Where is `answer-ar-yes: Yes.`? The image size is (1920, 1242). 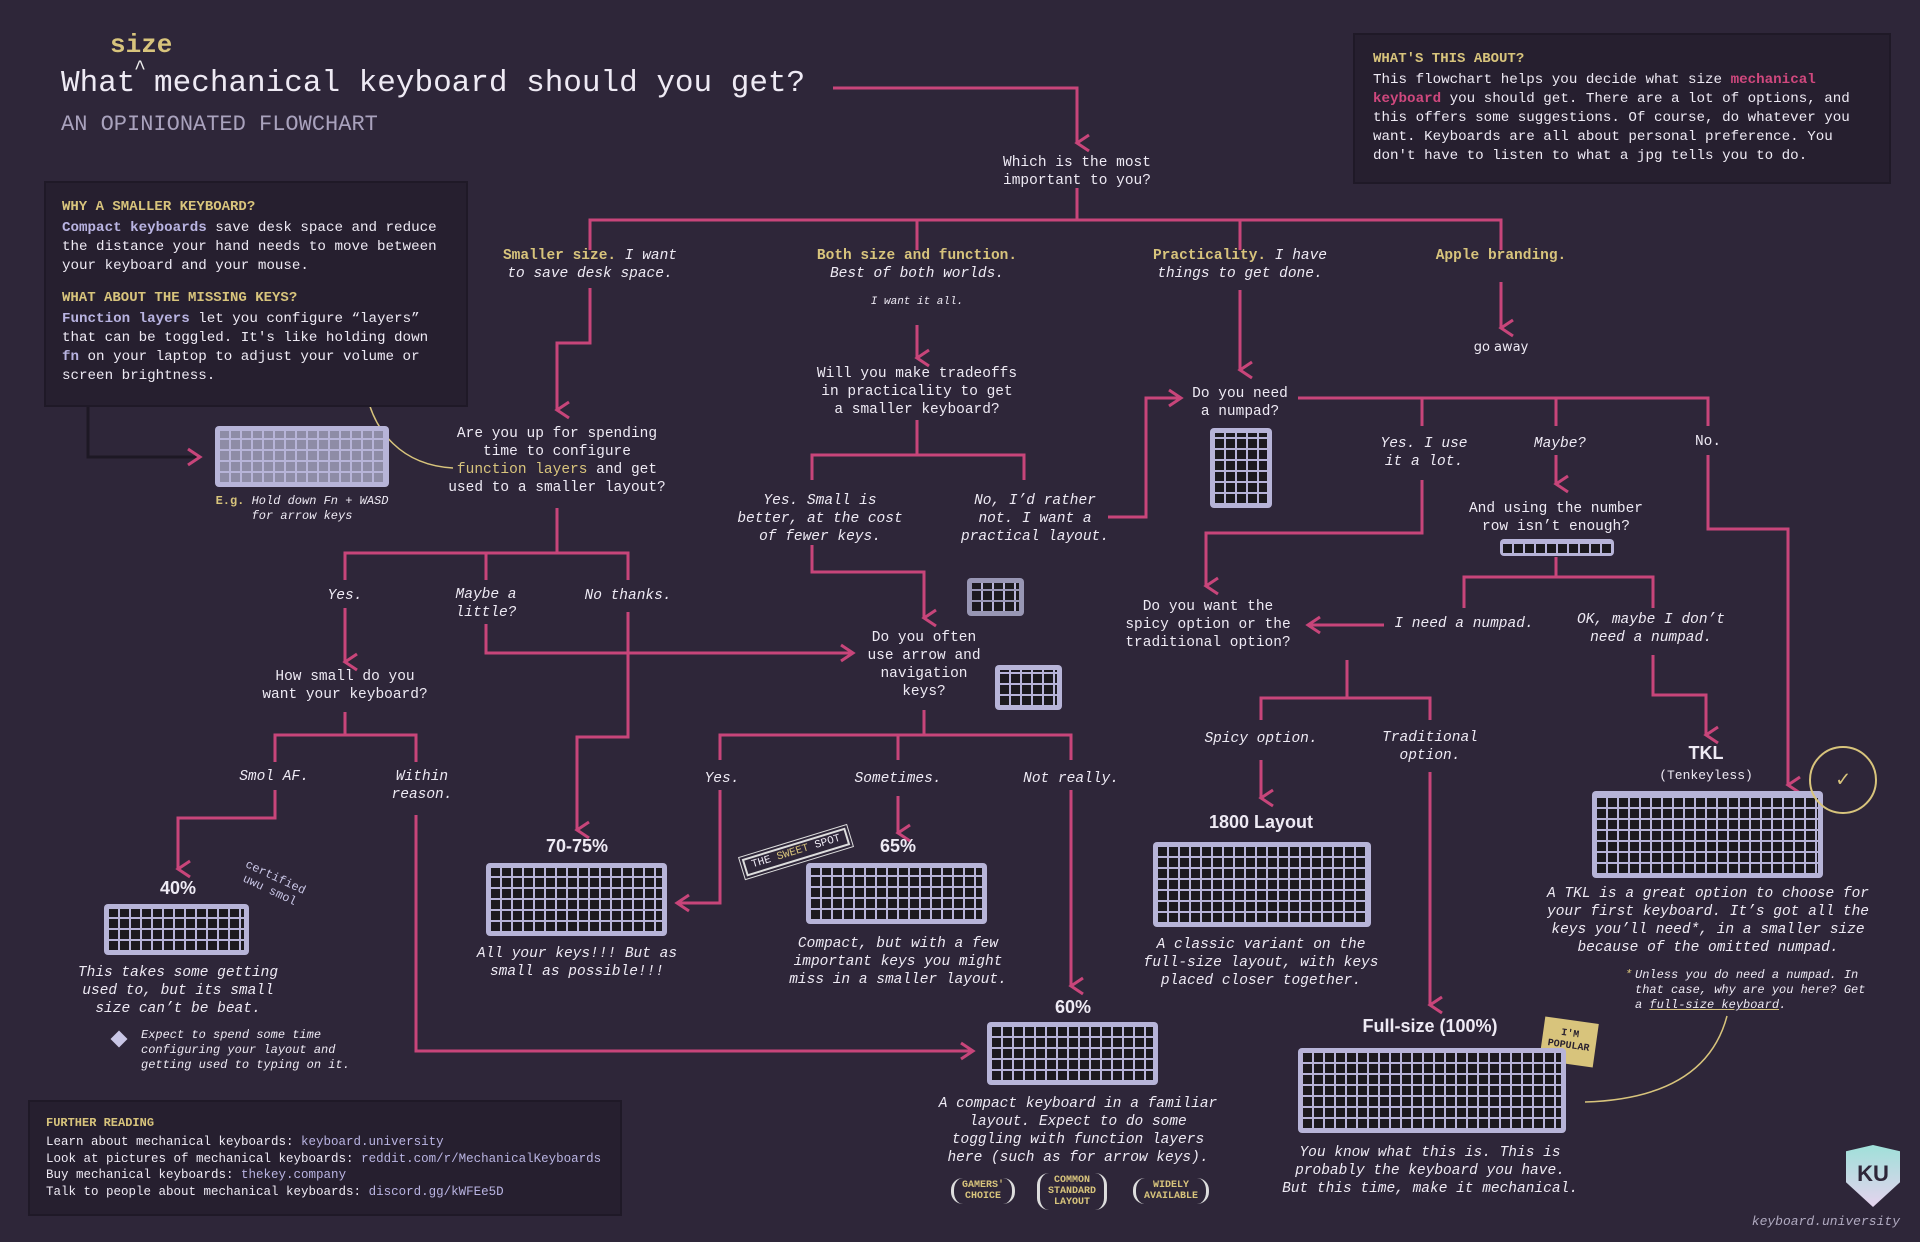
answer-ar-yes: Yes. is located at coordinates (722, 779).